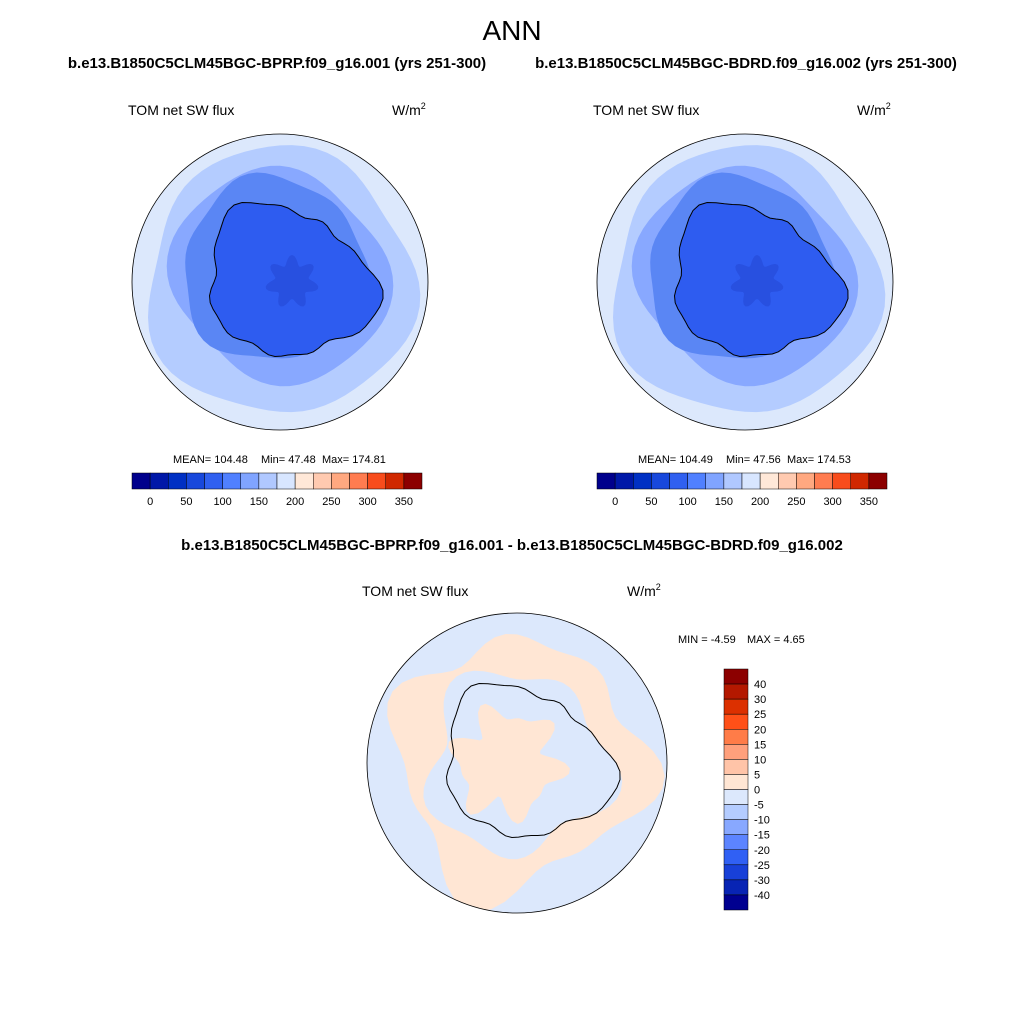 The height and width of the screenshot is (1024, 1024). Describe the element at coordinates (762, 836) in the screenshot. I see `colorbar-label: -15` at that location.